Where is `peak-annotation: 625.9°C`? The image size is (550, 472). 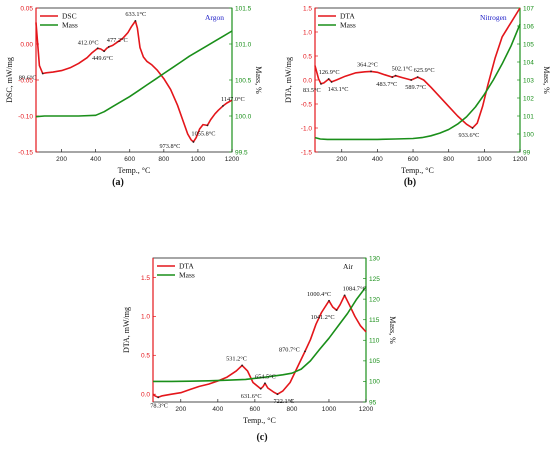 peak-annotation: 625.9°C is located at coordinates (424, 70).